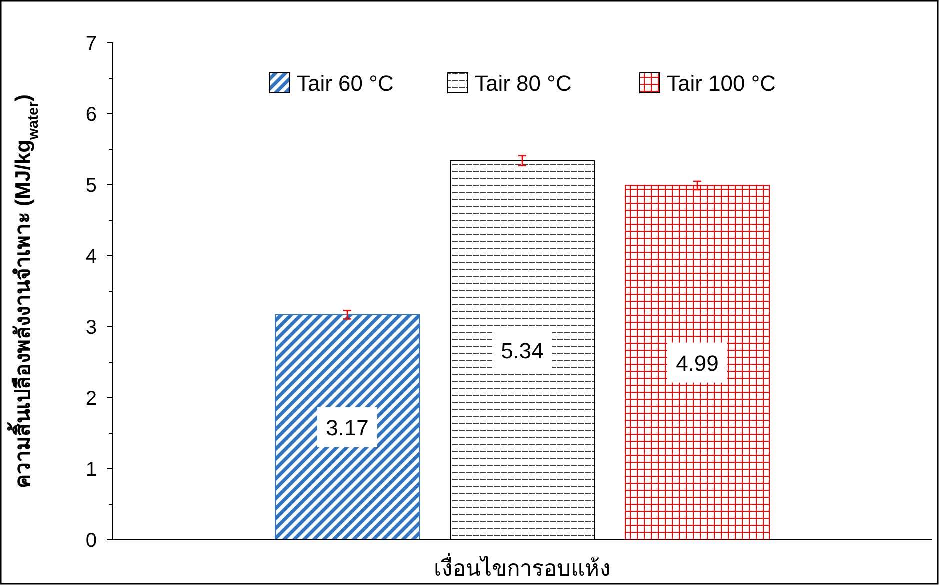 This screenshot has height=585, width=939. I want to click on x-axis-title: เงื่อนไขการอบแห้ง, so click(522, 567).